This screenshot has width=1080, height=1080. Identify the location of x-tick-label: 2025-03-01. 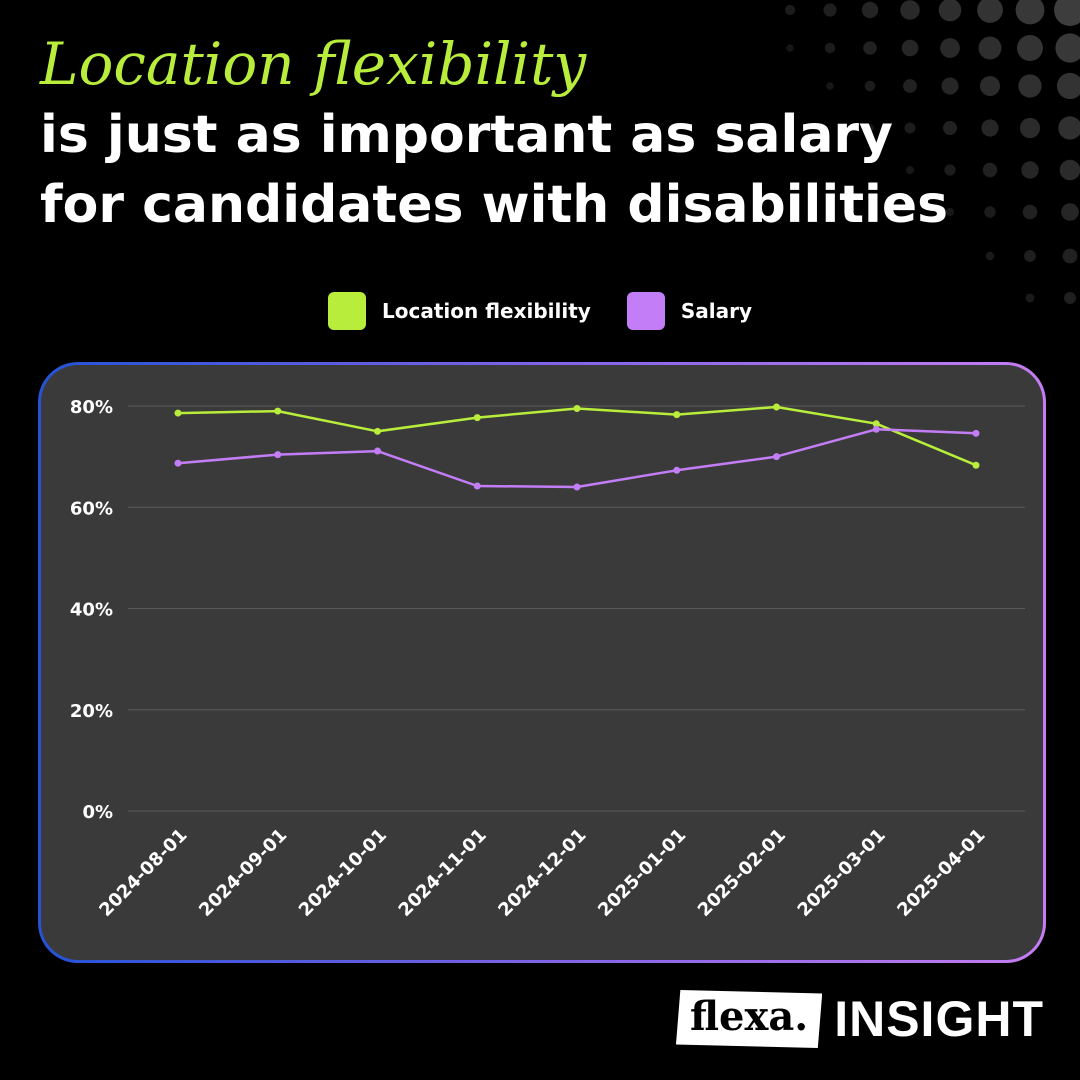
(842, 873).